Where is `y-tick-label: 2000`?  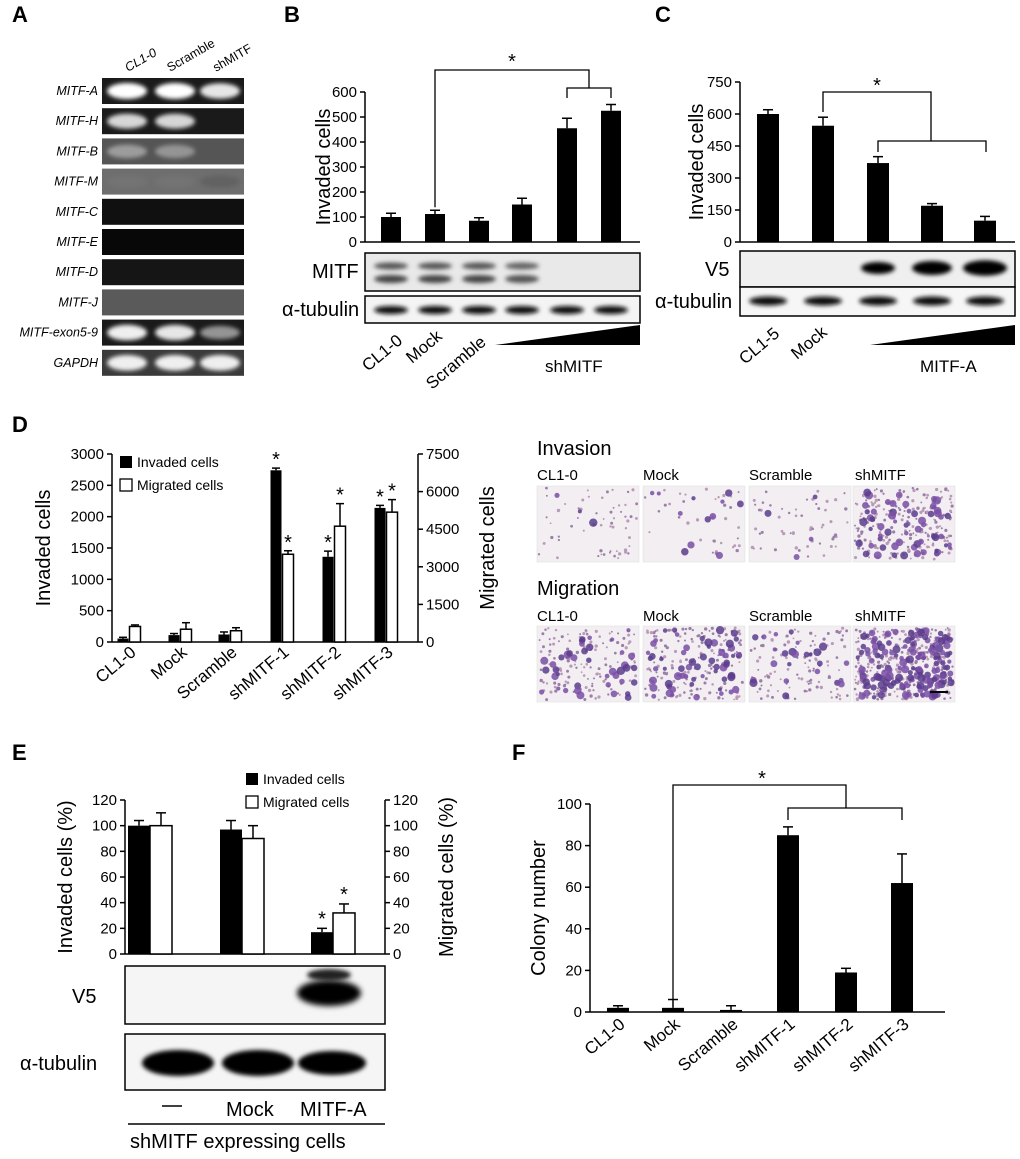 y-tick-label: 2000 is located at coordinates (87, 517).